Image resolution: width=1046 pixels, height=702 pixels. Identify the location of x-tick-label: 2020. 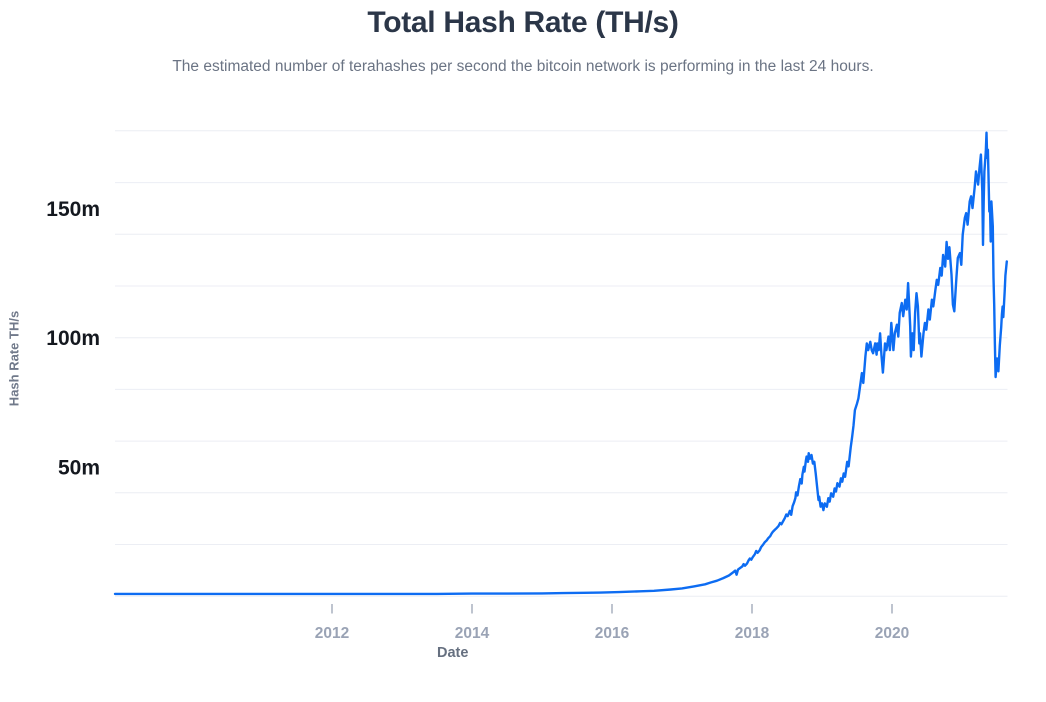
(892, 633).